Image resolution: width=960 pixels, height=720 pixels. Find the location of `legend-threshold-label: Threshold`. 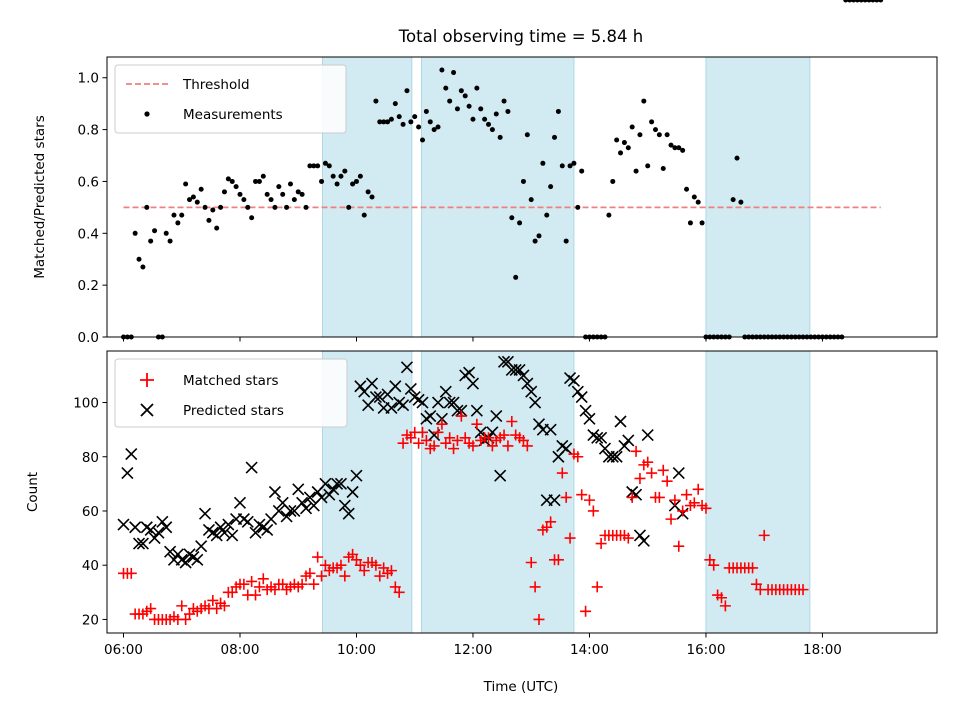

legend-threshold-label: Threshold is located at coordinates (216, 85).